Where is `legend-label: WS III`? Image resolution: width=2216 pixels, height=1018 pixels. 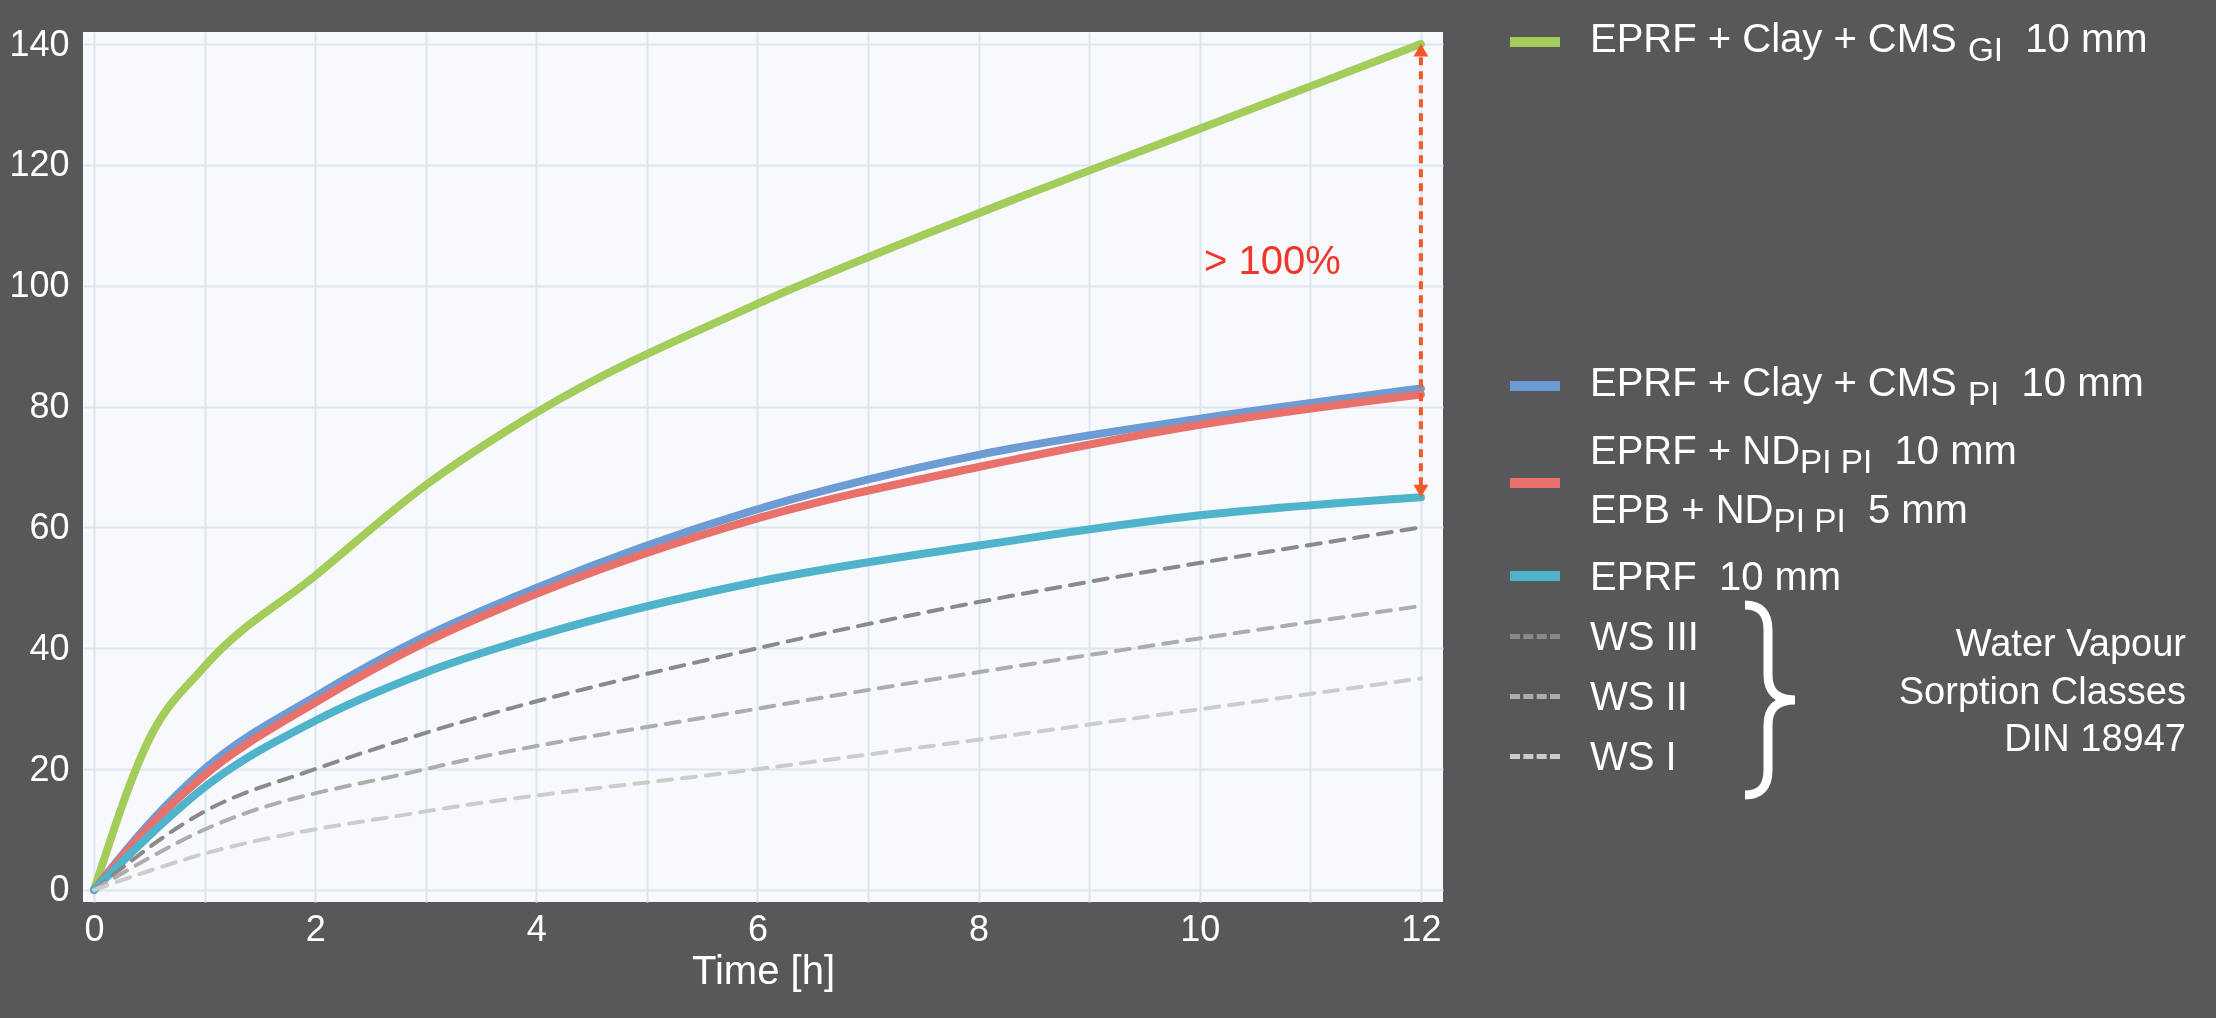
legend-label: WS III is located at coordinates (1644, 637).